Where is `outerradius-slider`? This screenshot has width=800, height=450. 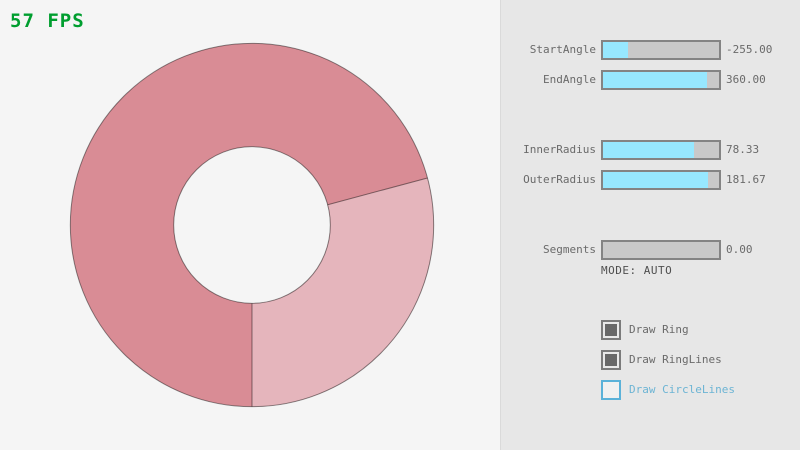 outerradius-slider is located at coordinates (661, 180).